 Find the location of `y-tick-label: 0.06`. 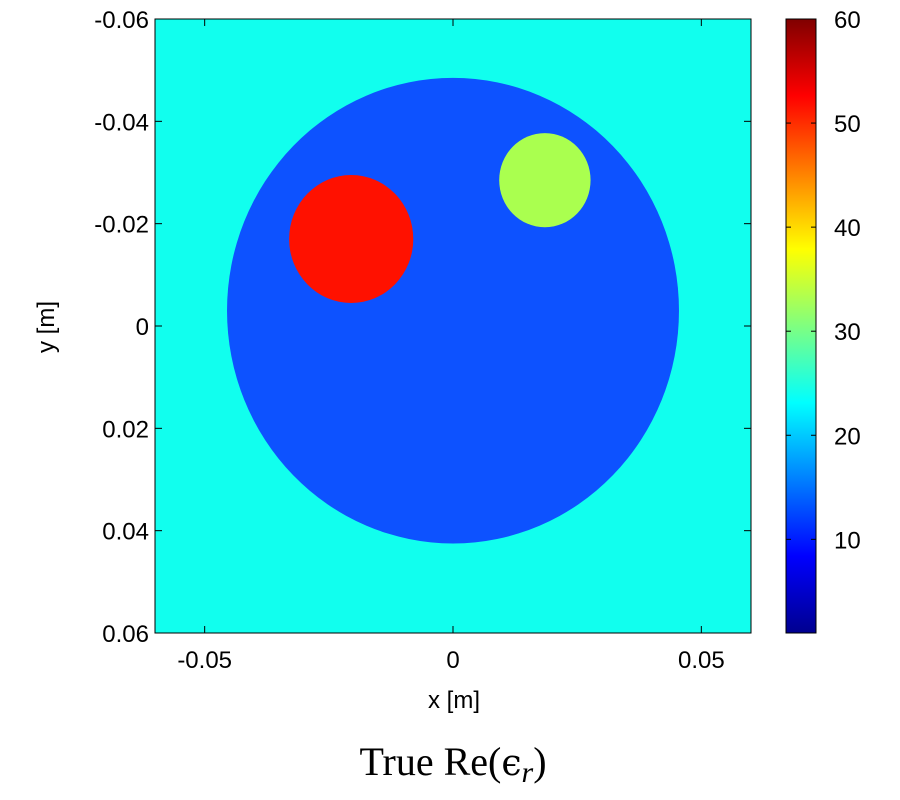

y-tick-label: 0.06 is located at coordinates (125, 634).